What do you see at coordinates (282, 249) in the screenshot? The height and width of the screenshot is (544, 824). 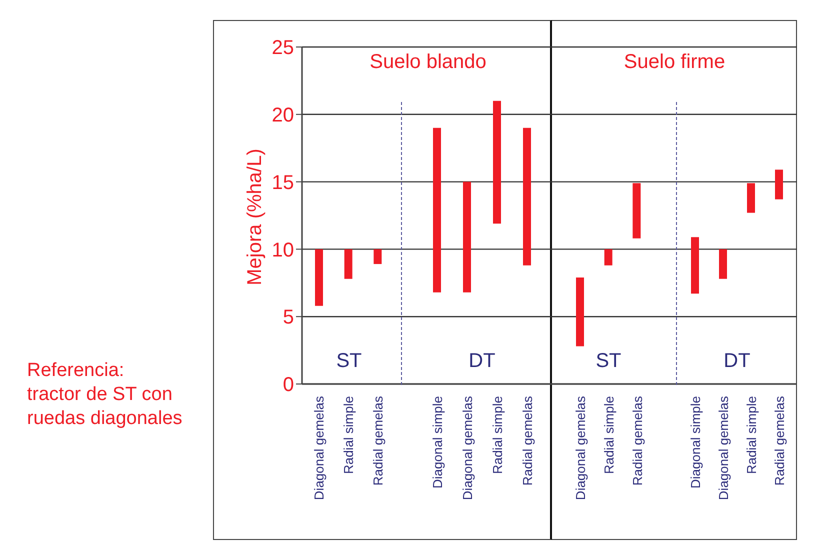 I see `y-tick-label: 10` at bounding box center [282, 249].